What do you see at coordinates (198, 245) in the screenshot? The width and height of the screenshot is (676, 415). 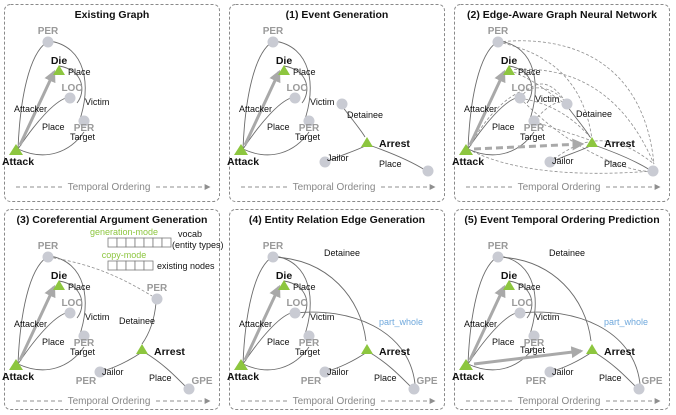 I see `entity-types-label: (entity types)` at bounding box center [198, 245].